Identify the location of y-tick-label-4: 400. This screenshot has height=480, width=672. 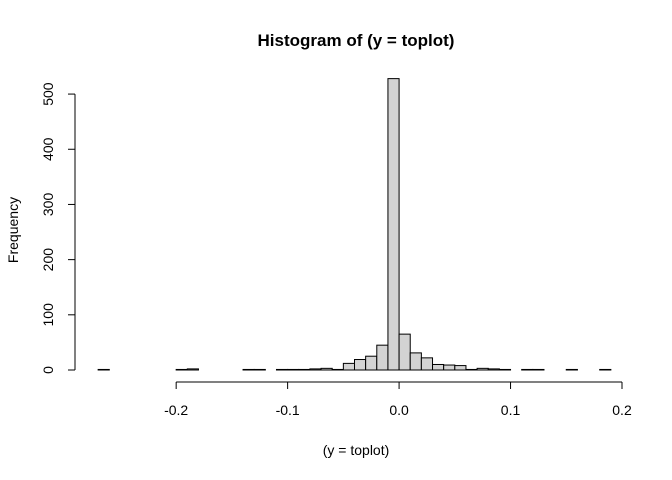
(48, 149).